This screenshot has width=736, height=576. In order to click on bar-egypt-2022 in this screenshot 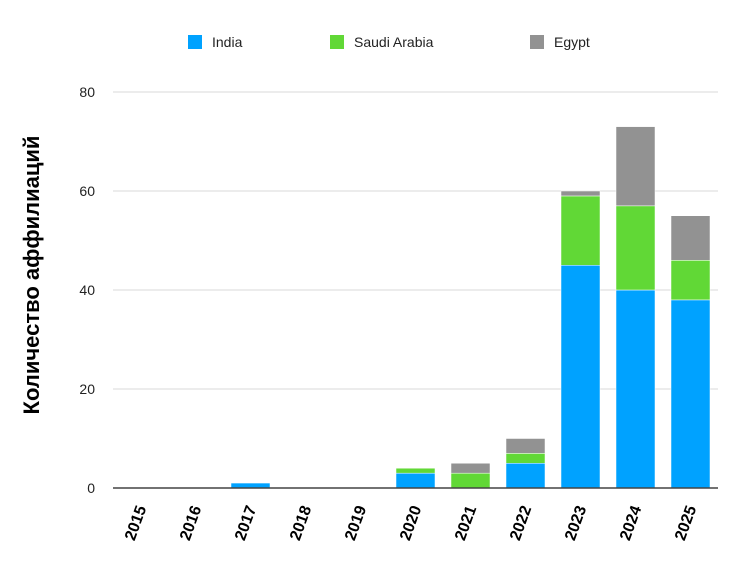, I will do `click(525, 446)`.